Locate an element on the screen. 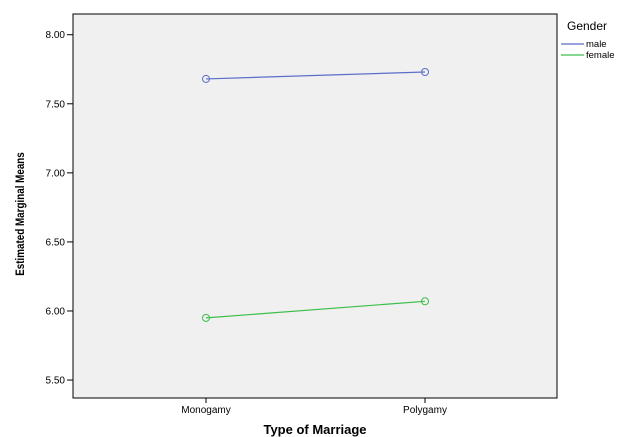  y-axis: 5.50 6.00 6.50 7.00 7.50 8.00 is located at coordinates (59, 208).